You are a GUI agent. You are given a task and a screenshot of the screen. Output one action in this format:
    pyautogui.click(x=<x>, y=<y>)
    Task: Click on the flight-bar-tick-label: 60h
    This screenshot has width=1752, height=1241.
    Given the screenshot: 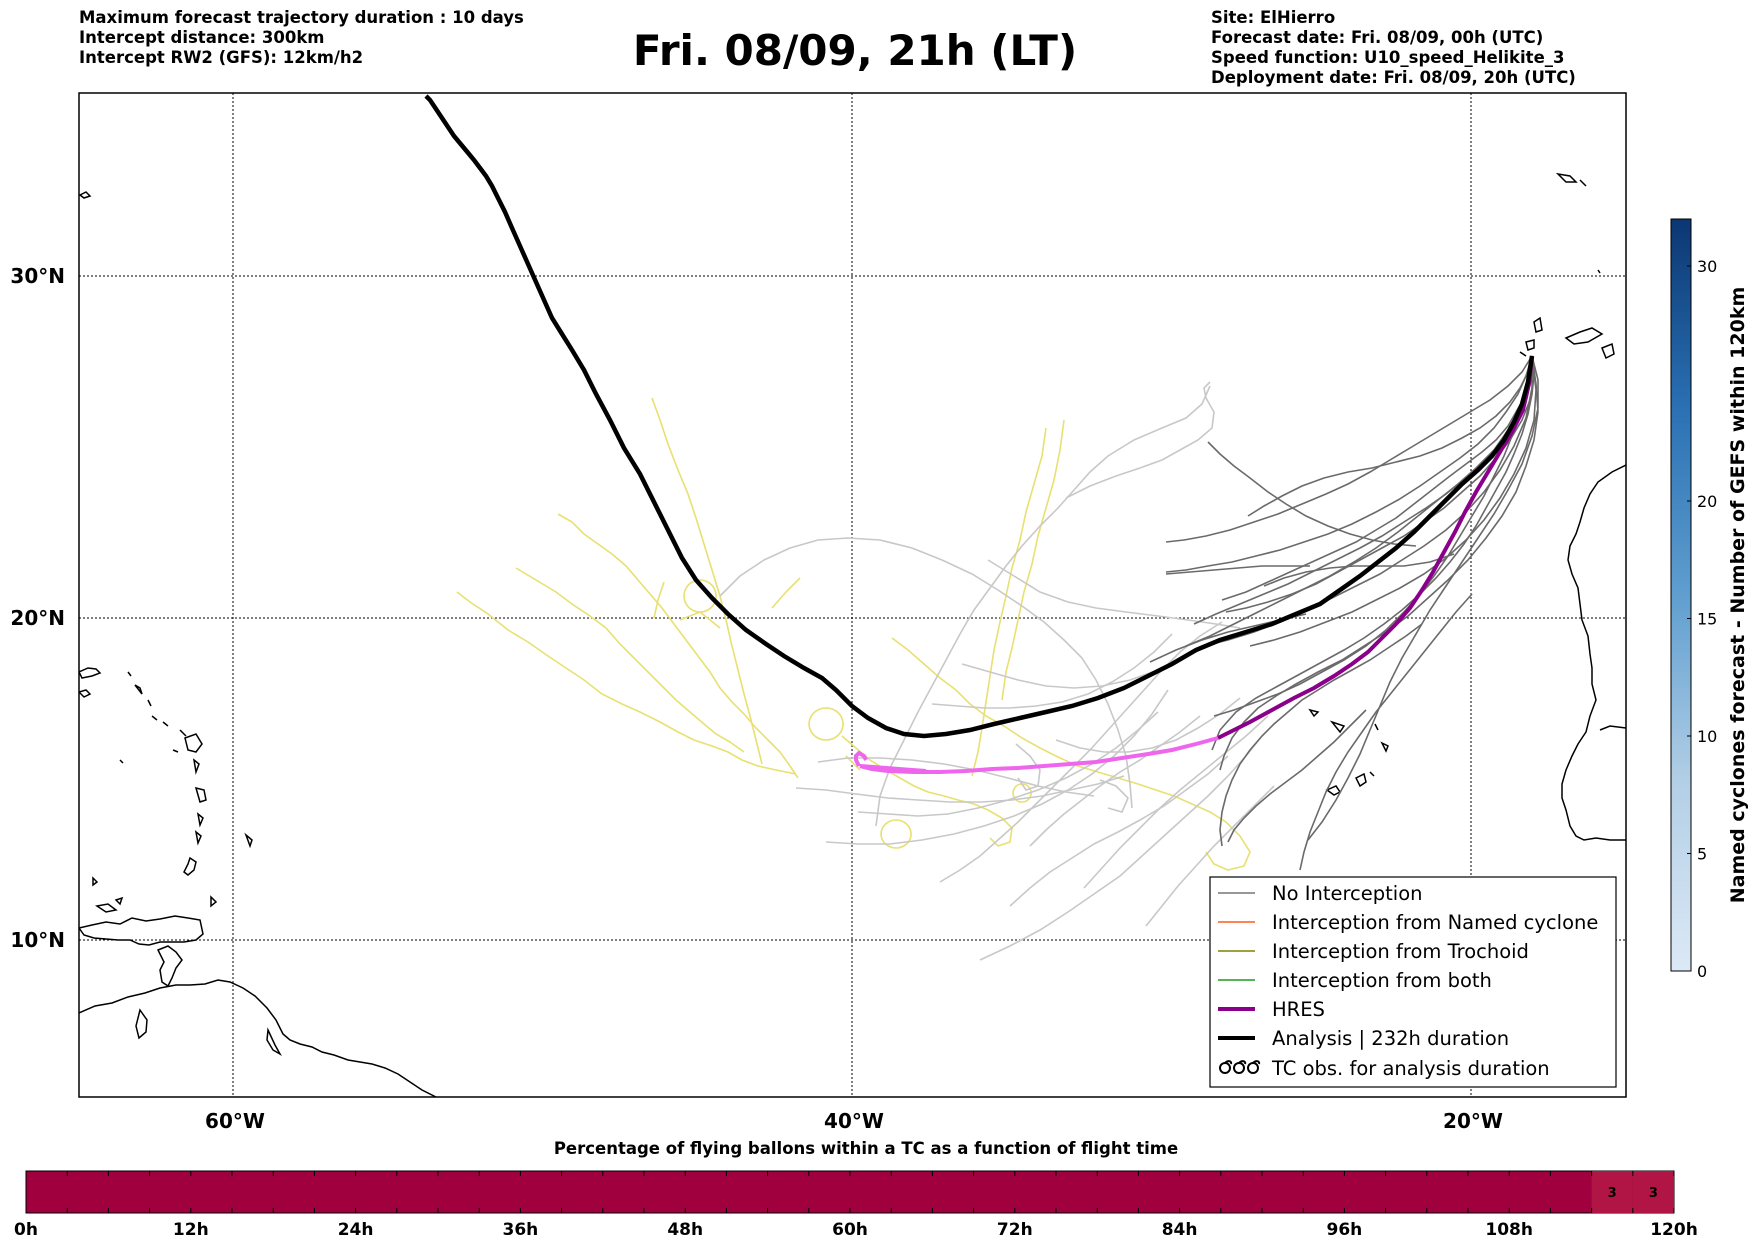 What is the action you would take?
    pyautogui.click(x=850, y=1230)
    